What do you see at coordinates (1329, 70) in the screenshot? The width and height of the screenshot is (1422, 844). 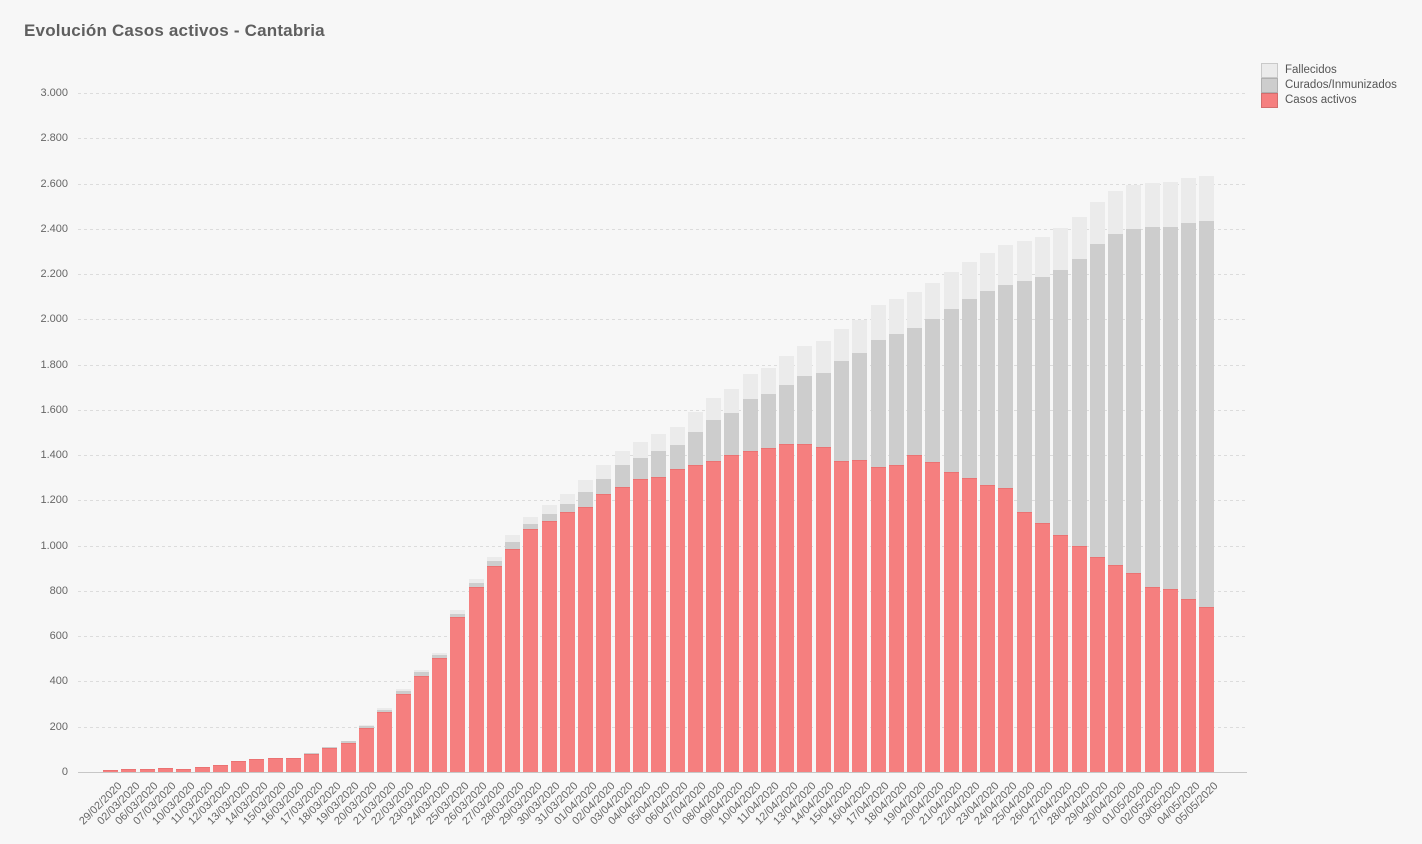 I see `legend-item-fallecidos: Fallecidos` at bounding box center [1329, 70].